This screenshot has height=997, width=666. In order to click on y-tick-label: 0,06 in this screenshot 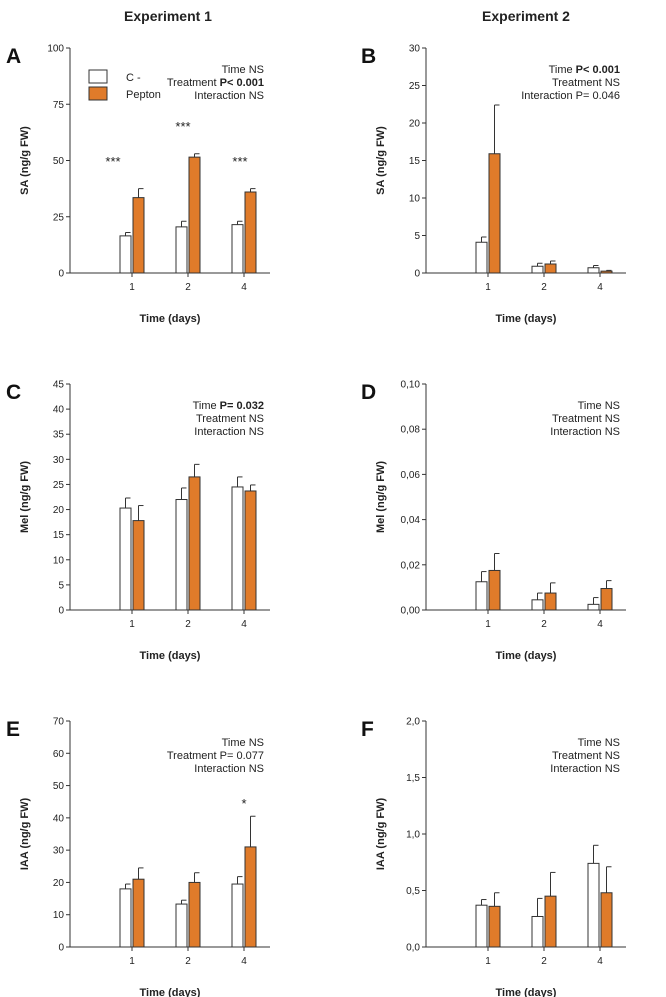, I will do `click(411, 475)`.